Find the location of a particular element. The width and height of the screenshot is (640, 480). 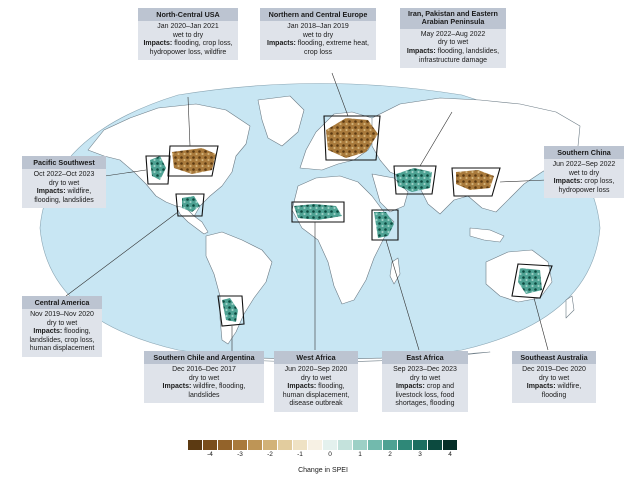

leader-central-america is located at coordinates (122, 254).